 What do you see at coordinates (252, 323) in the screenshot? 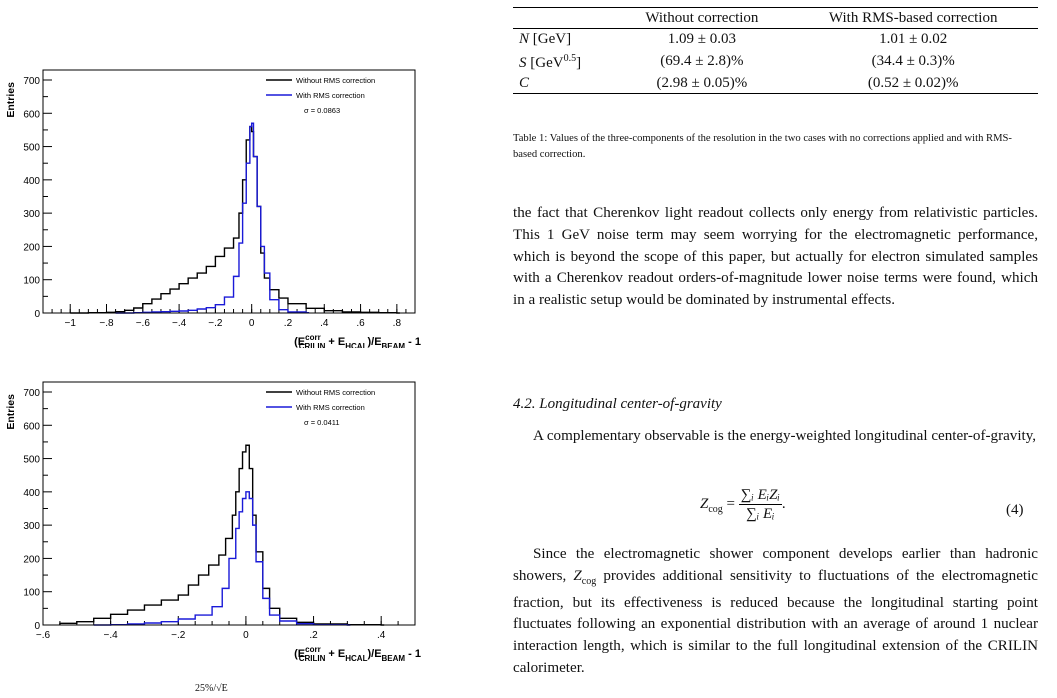
I see `x-tick-label: 0` at bounding box center [252, 323].